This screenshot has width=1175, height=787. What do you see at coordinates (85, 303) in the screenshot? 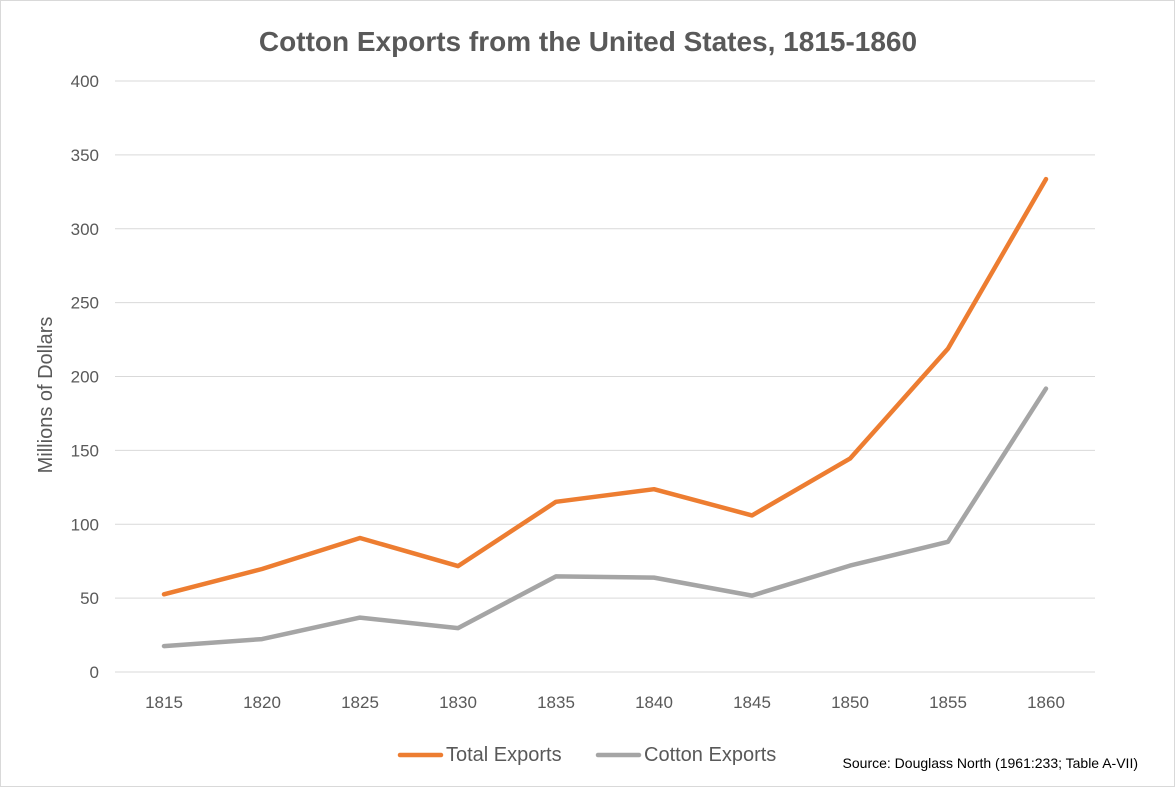
I see `y-tick-label: 250` at bounding box center [85, 303].